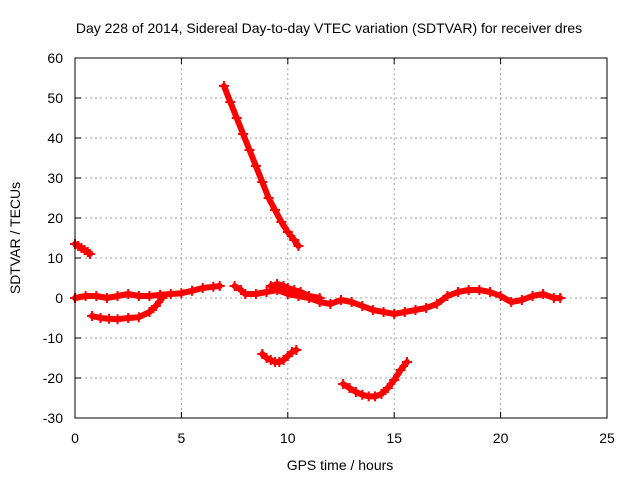 This screenshot has height=480, width=640. What do you see at coordinates (55, 138) in the screenshot?
I see `y-tick-label: 40` at bounding box center [55, 138].